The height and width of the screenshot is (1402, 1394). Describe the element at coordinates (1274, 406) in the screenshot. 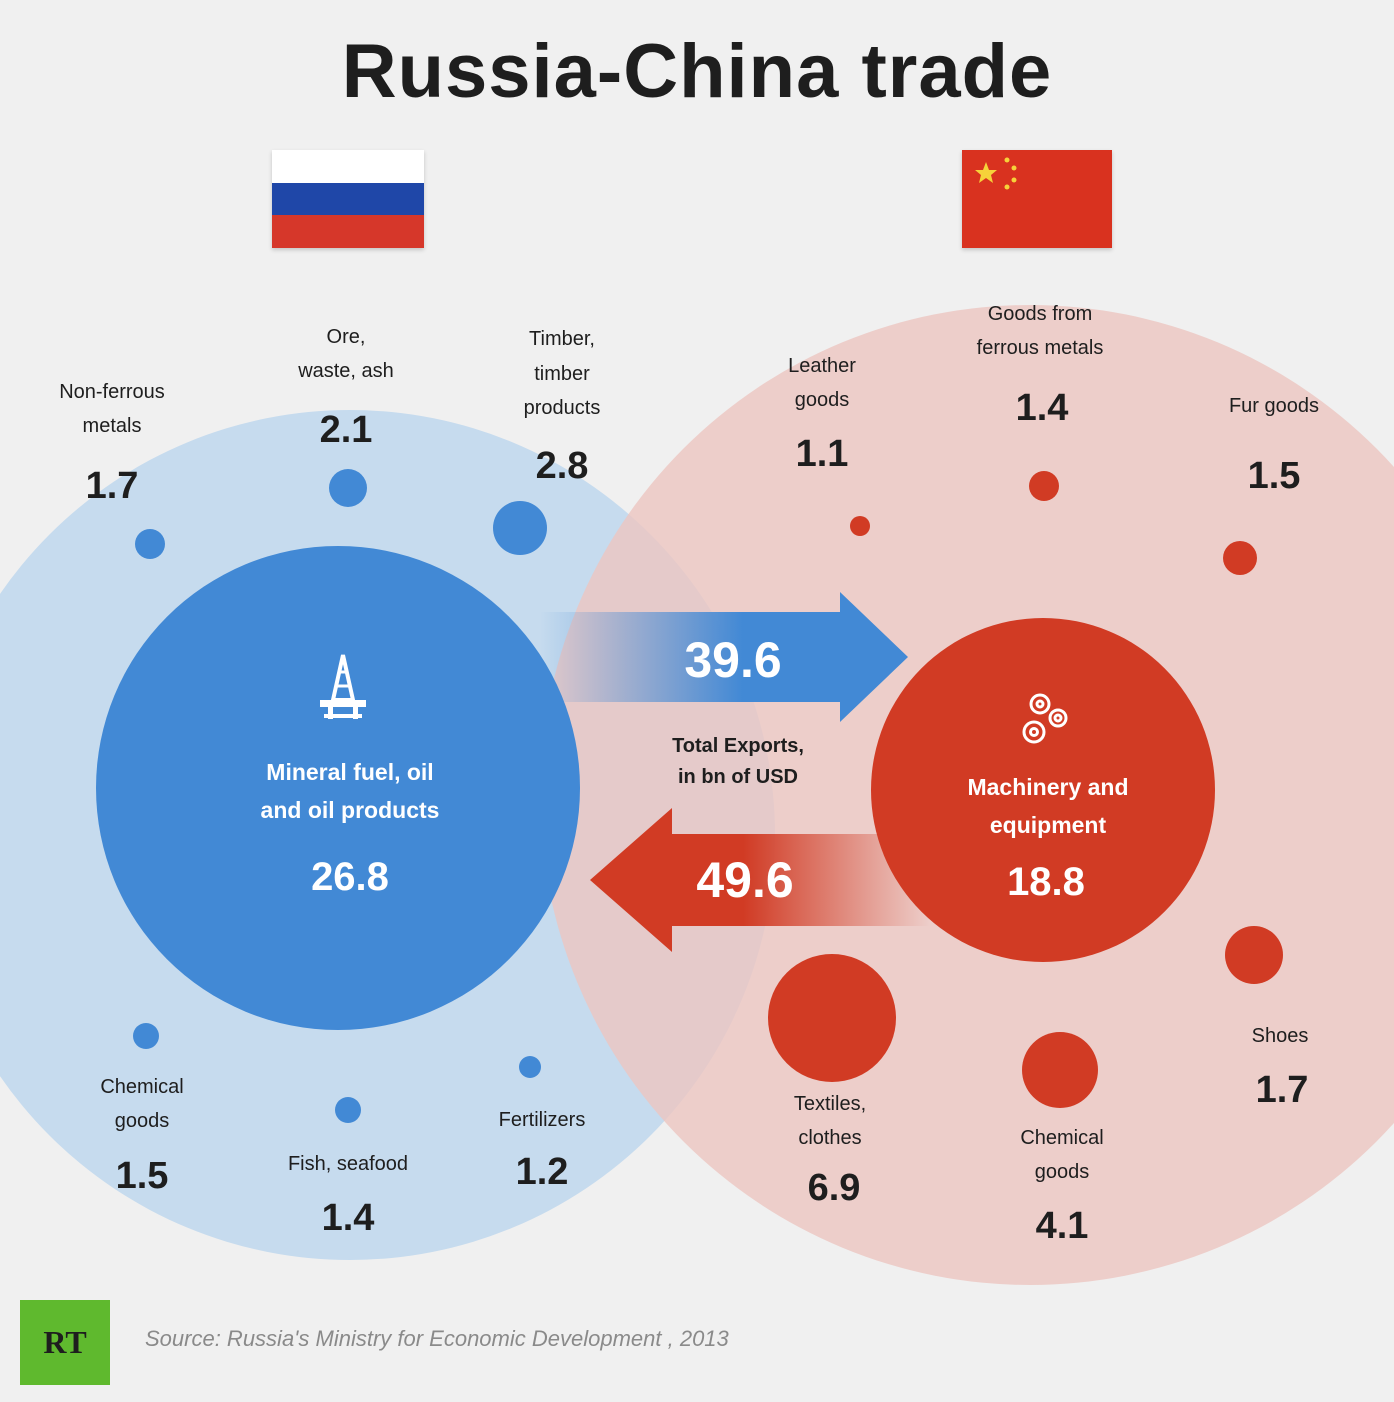

I see `label-fur-1: Fur goods` at that location.